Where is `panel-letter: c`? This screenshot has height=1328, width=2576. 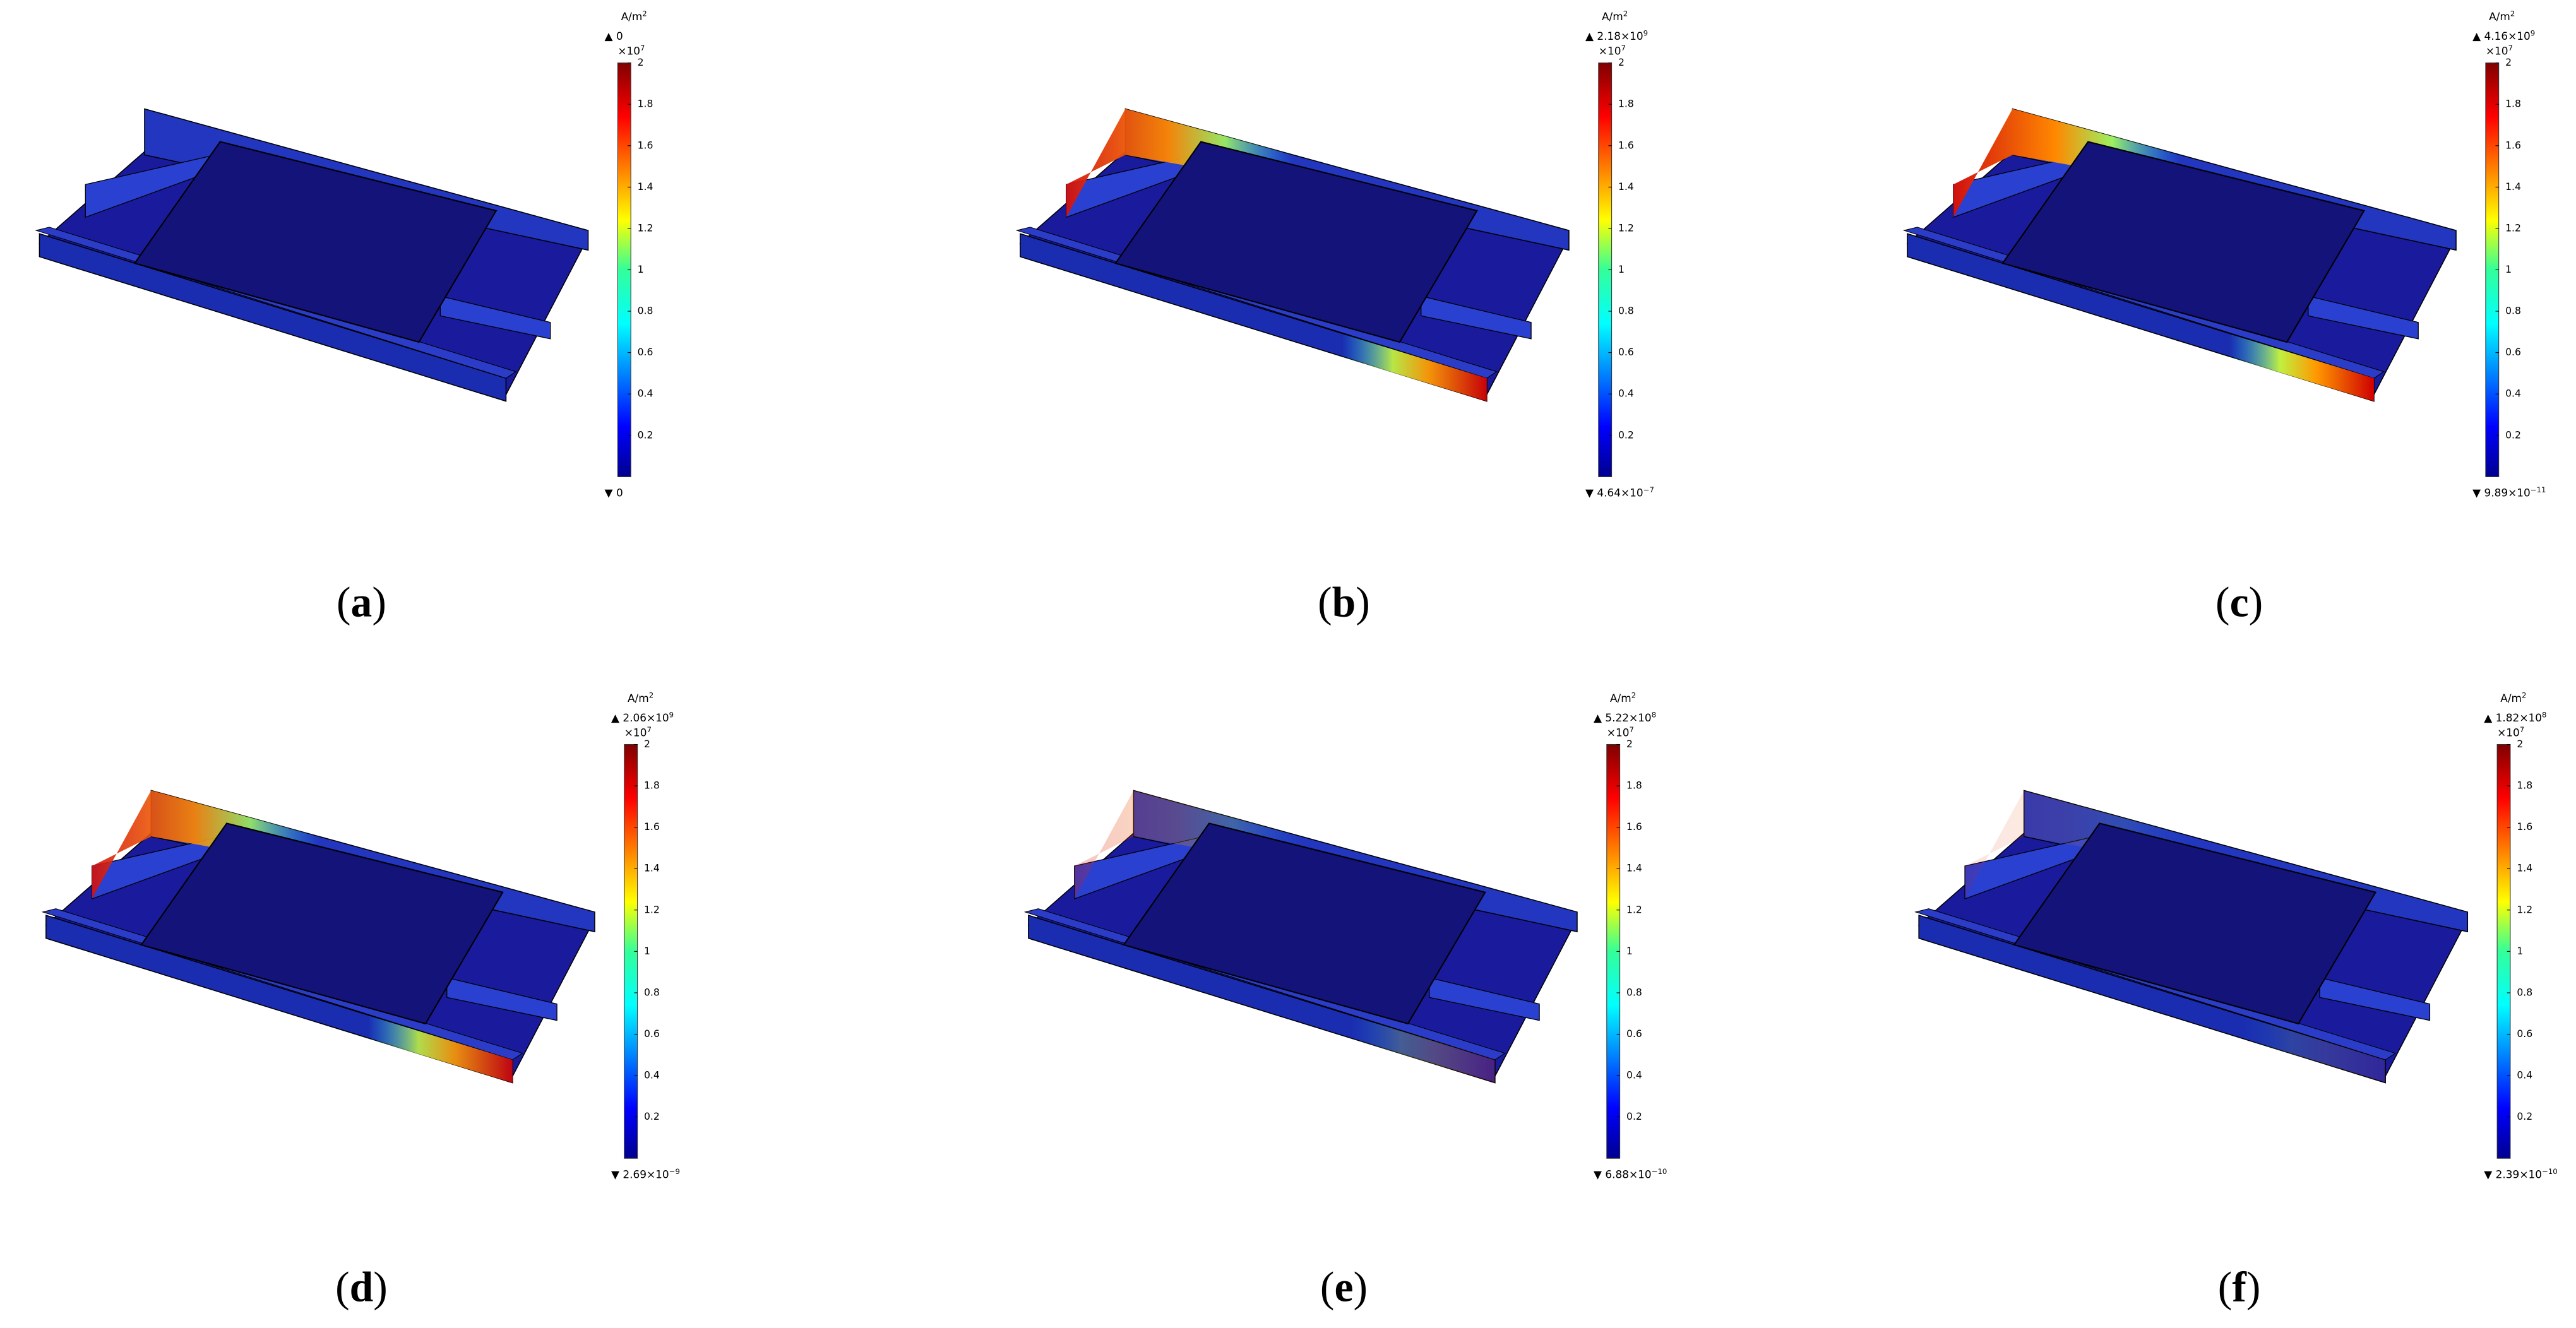
panel-letter: c is located at coordinates (2239, 602).